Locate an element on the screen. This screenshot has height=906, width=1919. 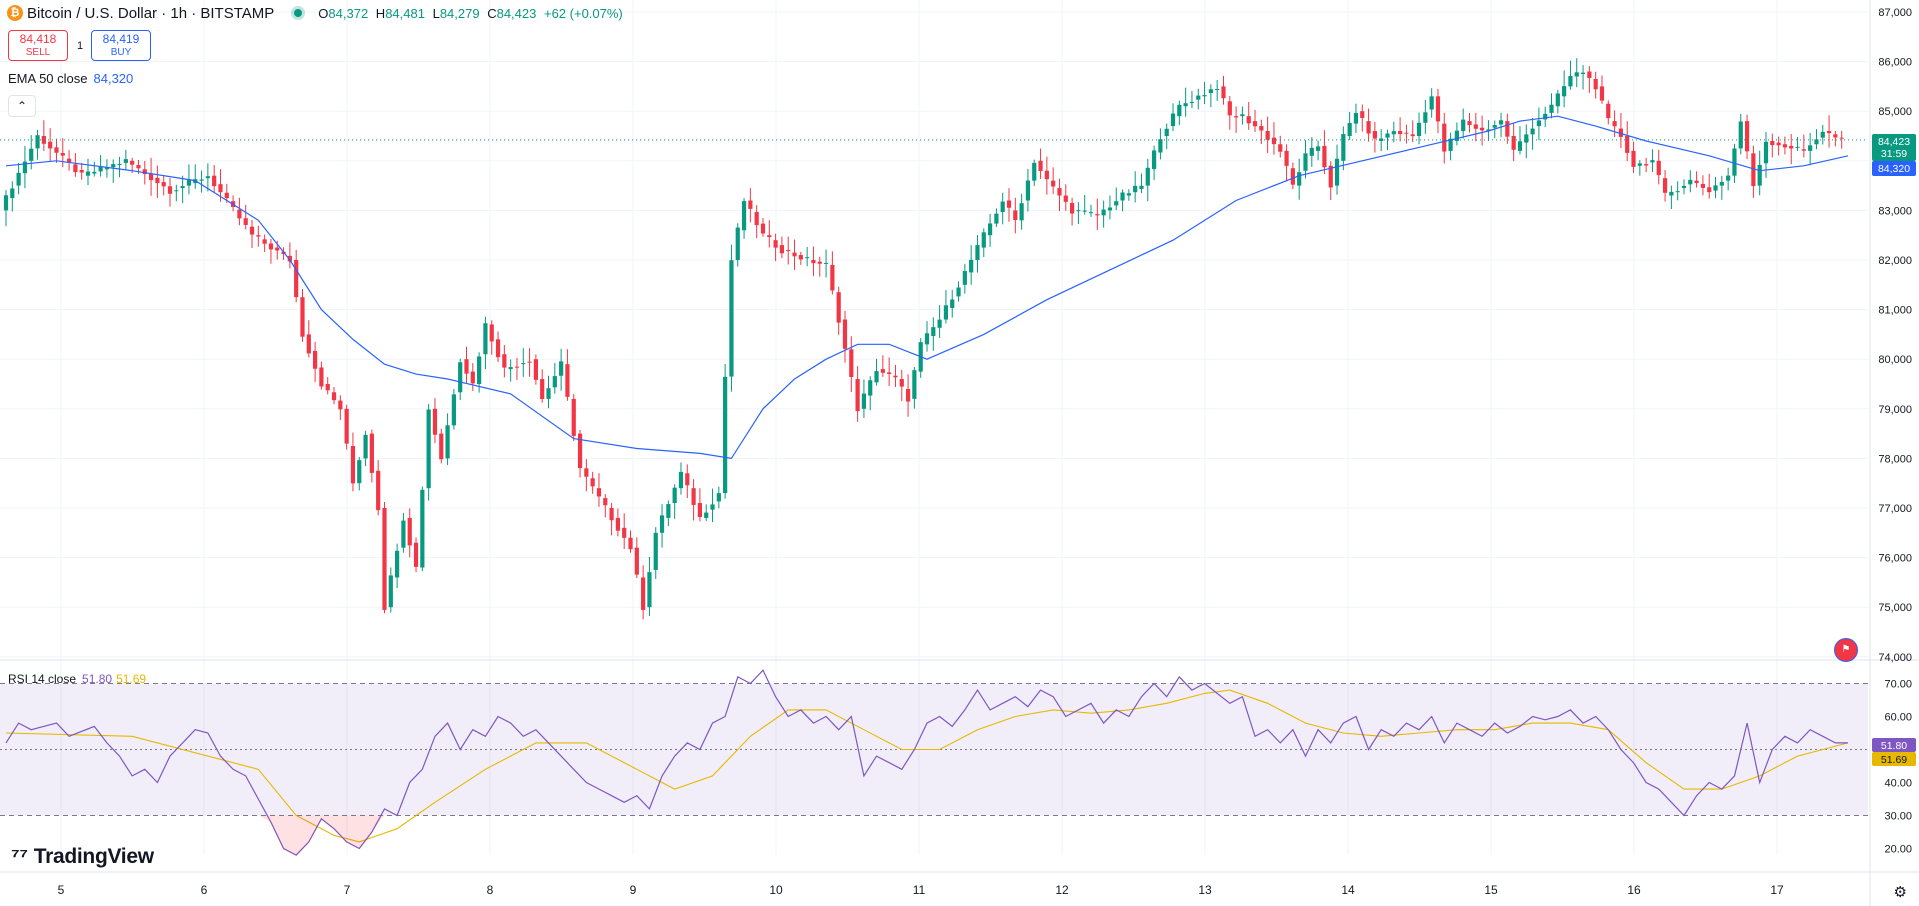
market-status-icon is located at coordinates (298, 13).